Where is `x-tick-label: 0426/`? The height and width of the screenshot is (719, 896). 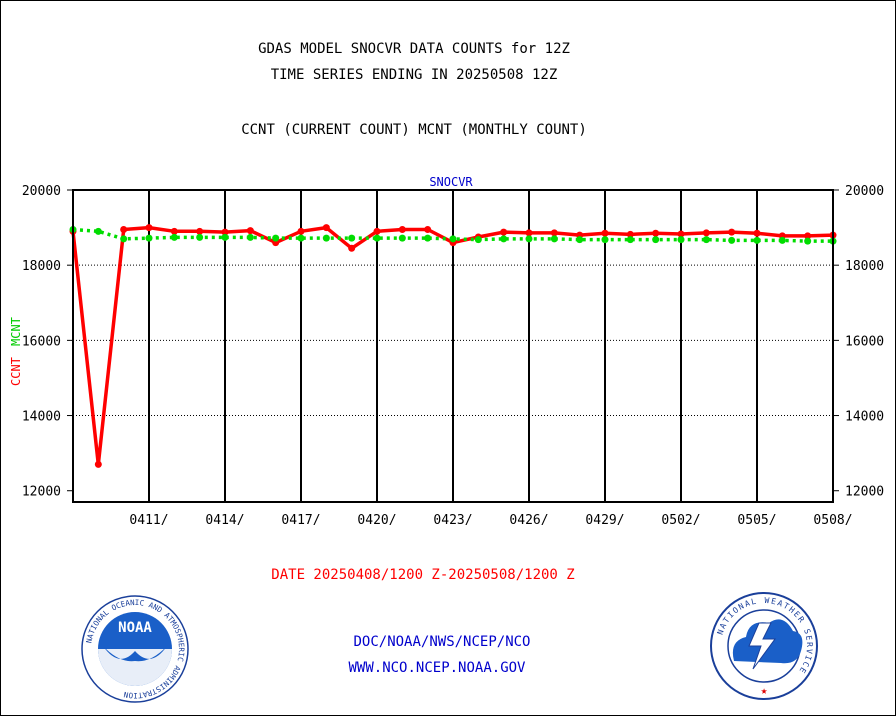
x-tick-label: 0426/ is located at coordinates (528, 520).